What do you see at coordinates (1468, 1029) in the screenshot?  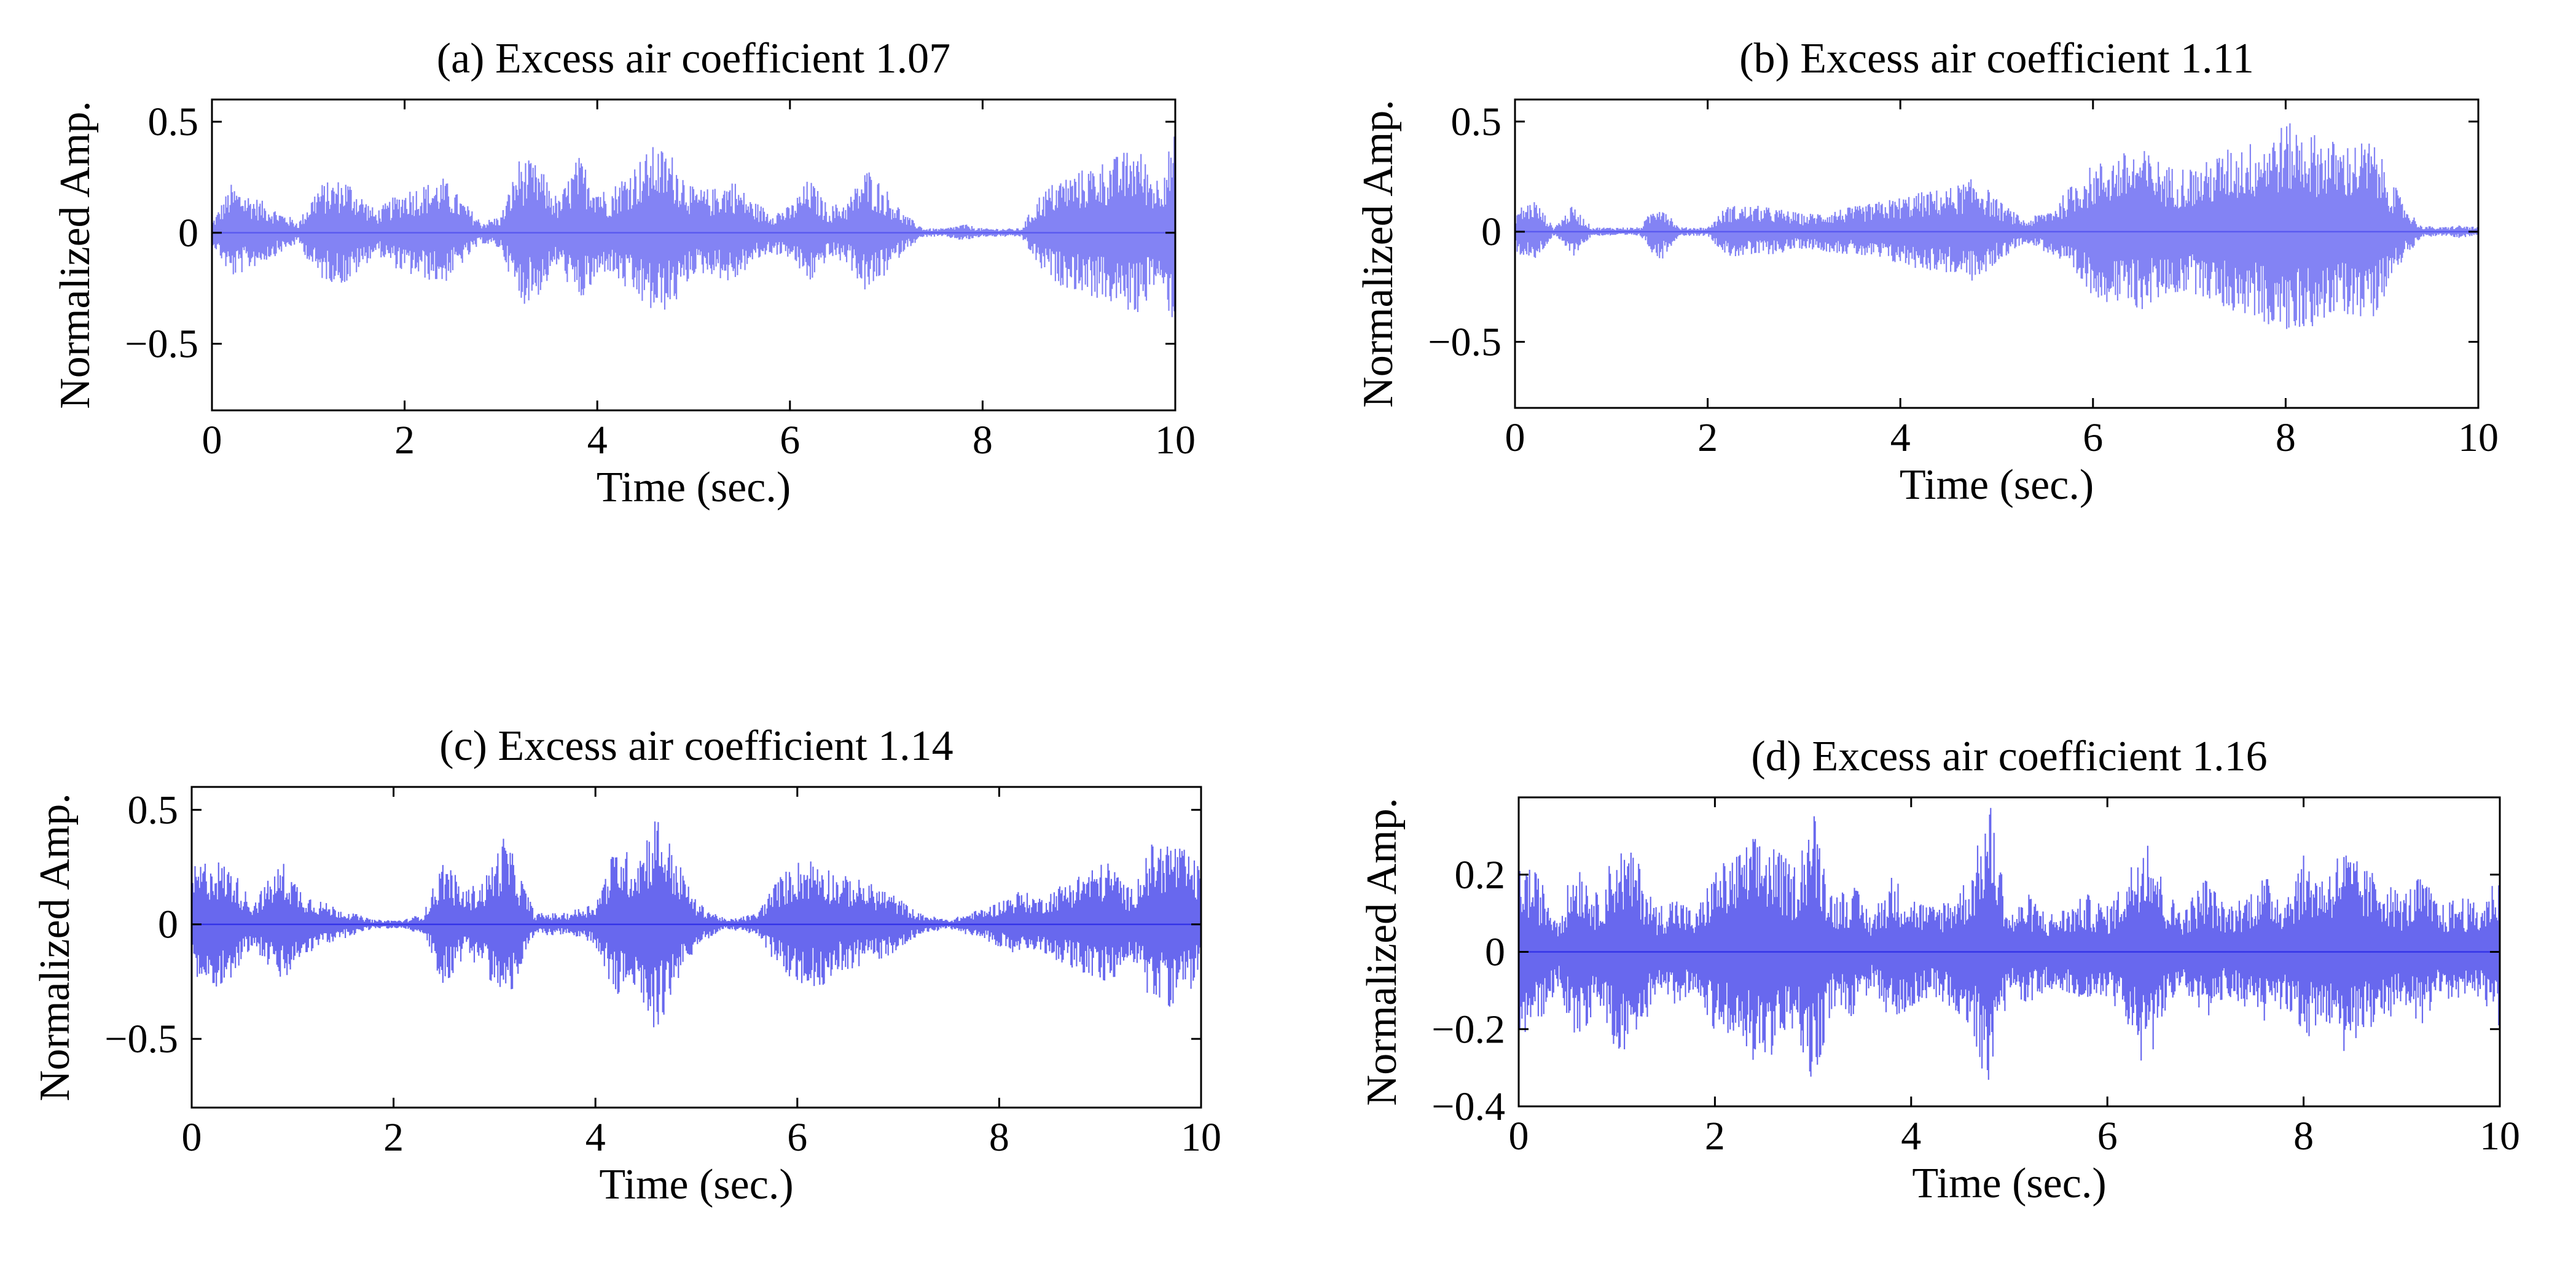 I see `y-tick-label: −0.2` at bounding box center [1468, 1029].